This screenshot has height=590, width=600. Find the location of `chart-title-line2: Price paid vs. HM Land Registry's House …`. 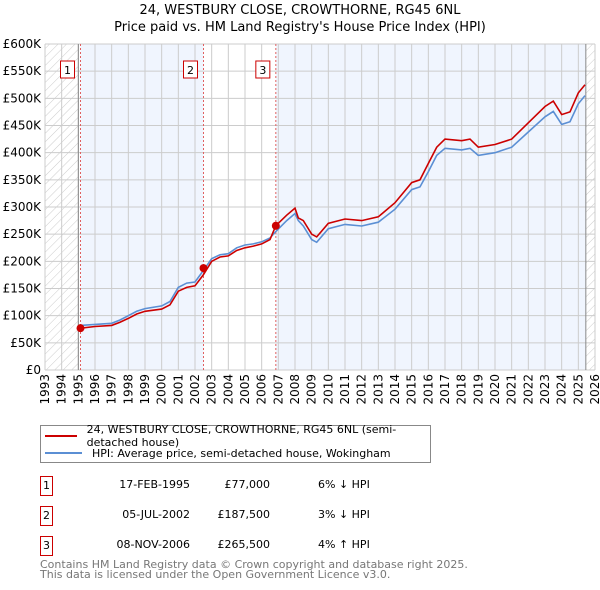

chart-title-line2: Price paid vs. HM Land Registry's House … is located at coordinates (300, 27).